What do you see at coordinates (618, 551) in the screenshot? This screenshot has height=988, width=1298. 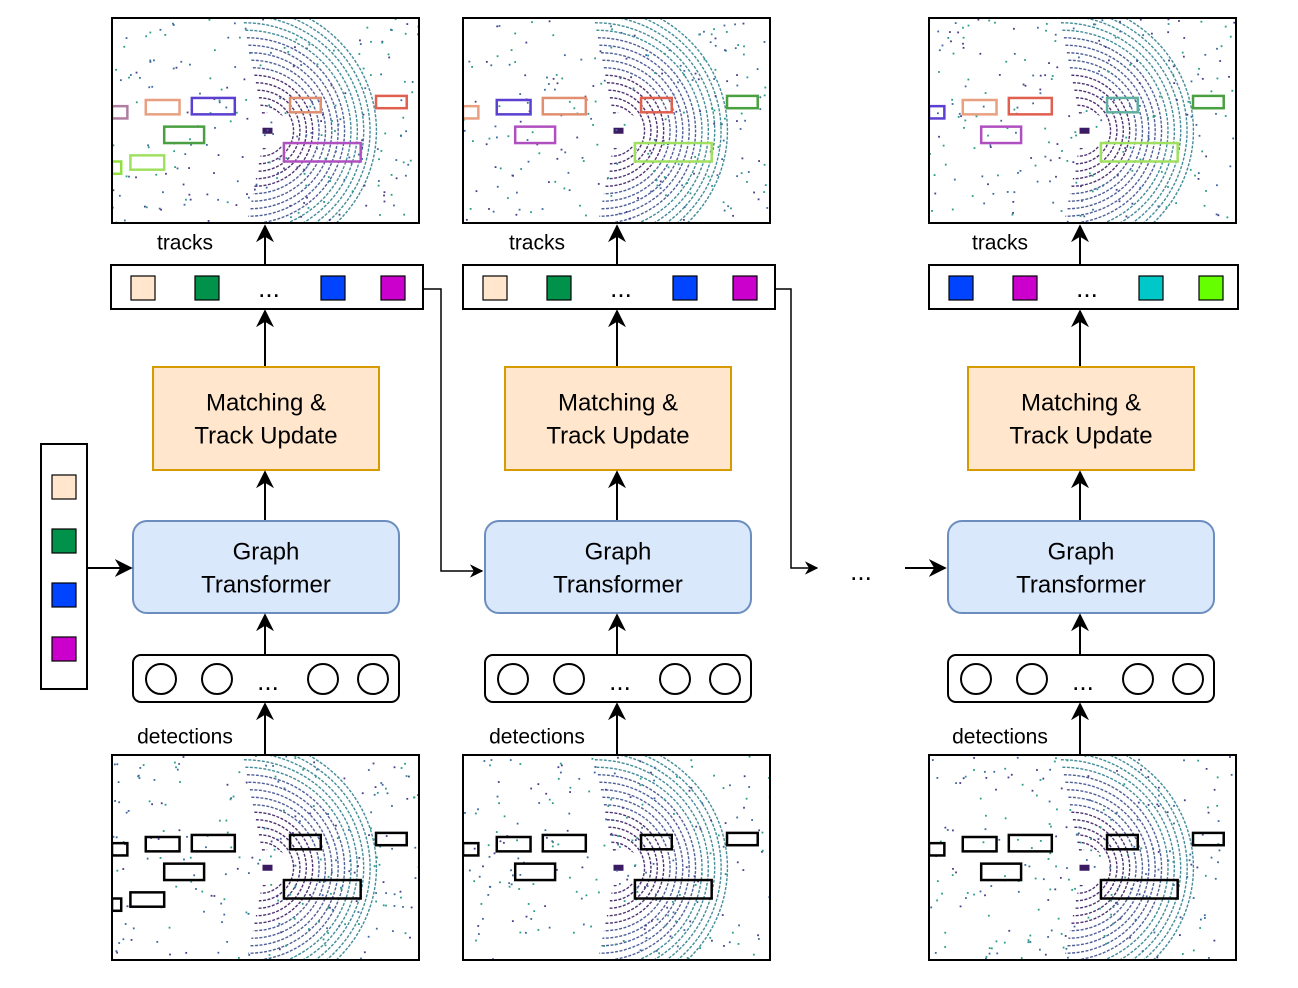 I see `graph-label: Graph` at bounding box center [618, 551].